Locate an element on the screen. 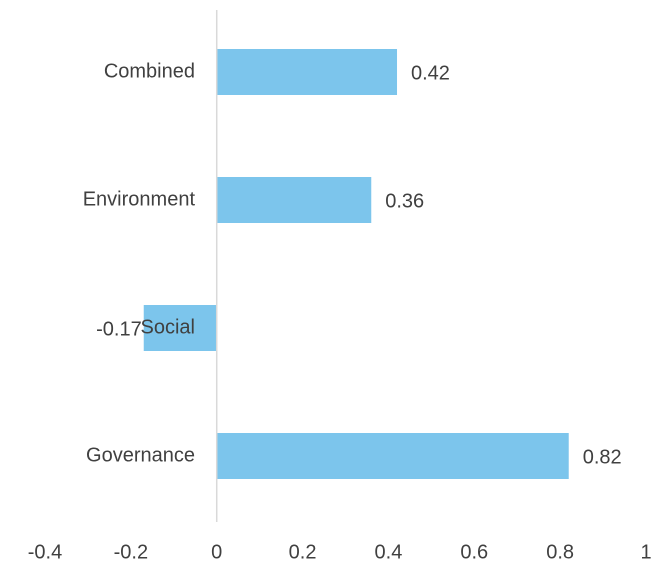 This screenshot has height=566, width=672. x-tick-label: 0.2 is located at coordinates (303, 552).